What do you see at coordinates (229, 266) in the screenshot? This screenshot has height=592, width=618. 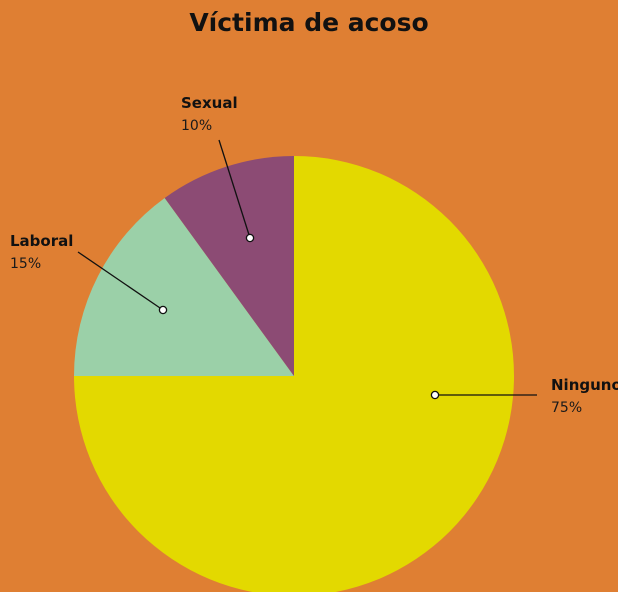 I see `pie-slice-sexual` at bounding box center [229, 266].